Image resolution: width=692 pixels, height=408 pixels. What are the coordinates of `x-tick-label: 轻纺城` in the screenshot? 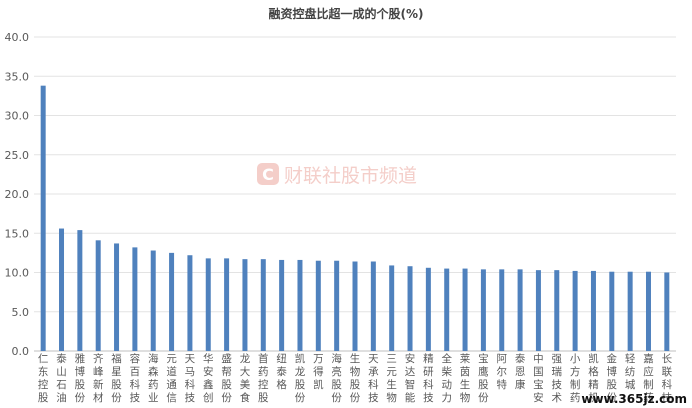 It's located at (630, 371).